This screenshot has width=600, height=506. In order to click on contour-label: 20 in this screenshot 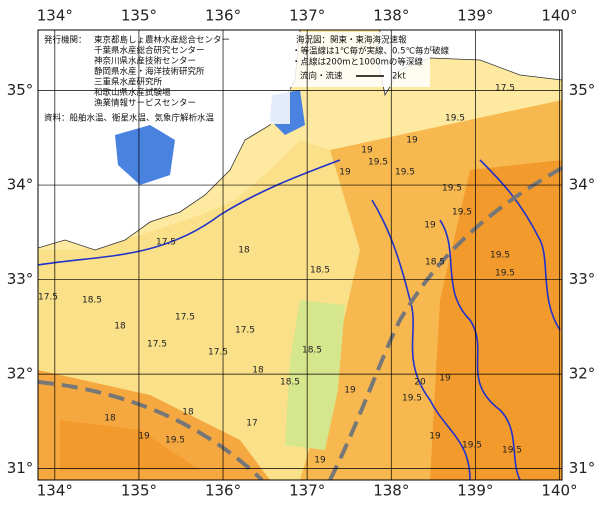, I will do `click(420, 383)`.